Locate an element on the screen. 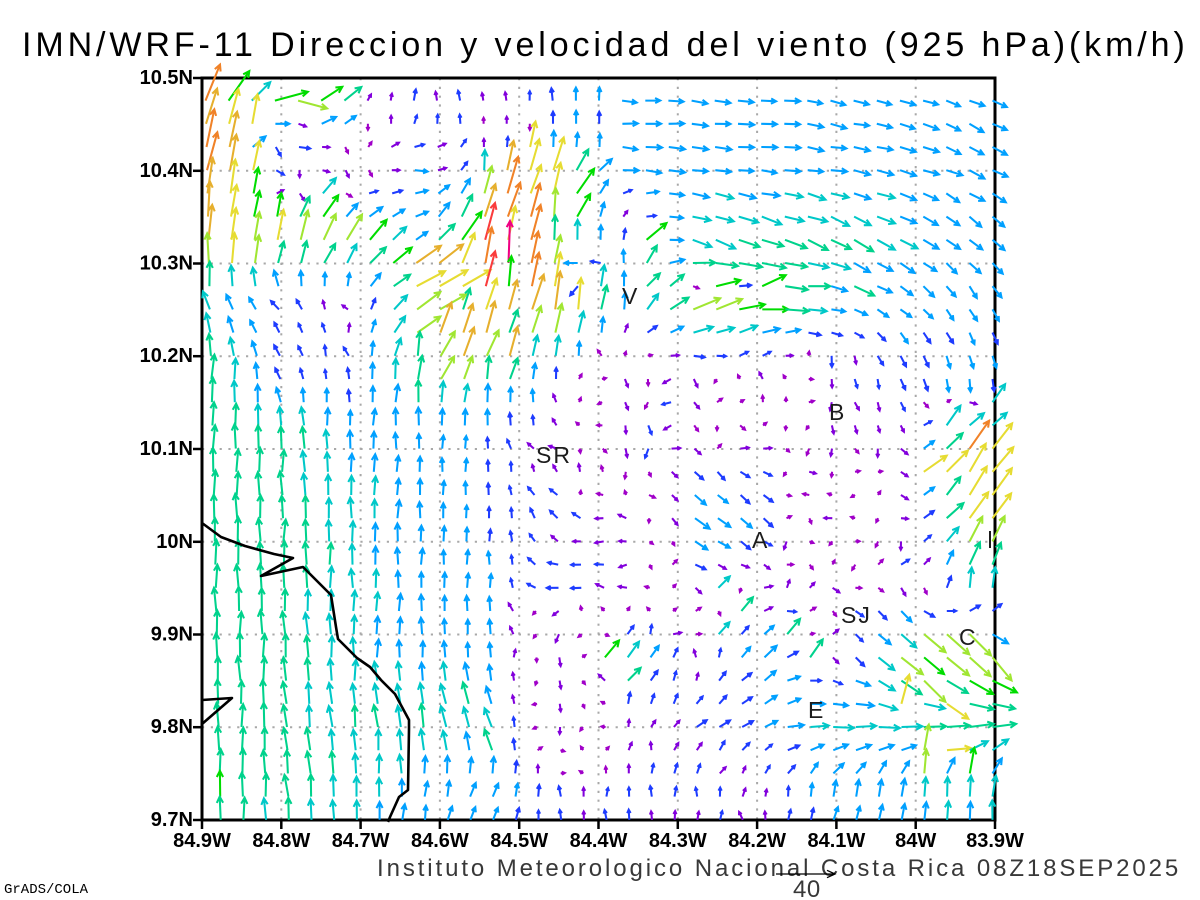  svg-text: 10.3N is located at coordinates (166, 264).